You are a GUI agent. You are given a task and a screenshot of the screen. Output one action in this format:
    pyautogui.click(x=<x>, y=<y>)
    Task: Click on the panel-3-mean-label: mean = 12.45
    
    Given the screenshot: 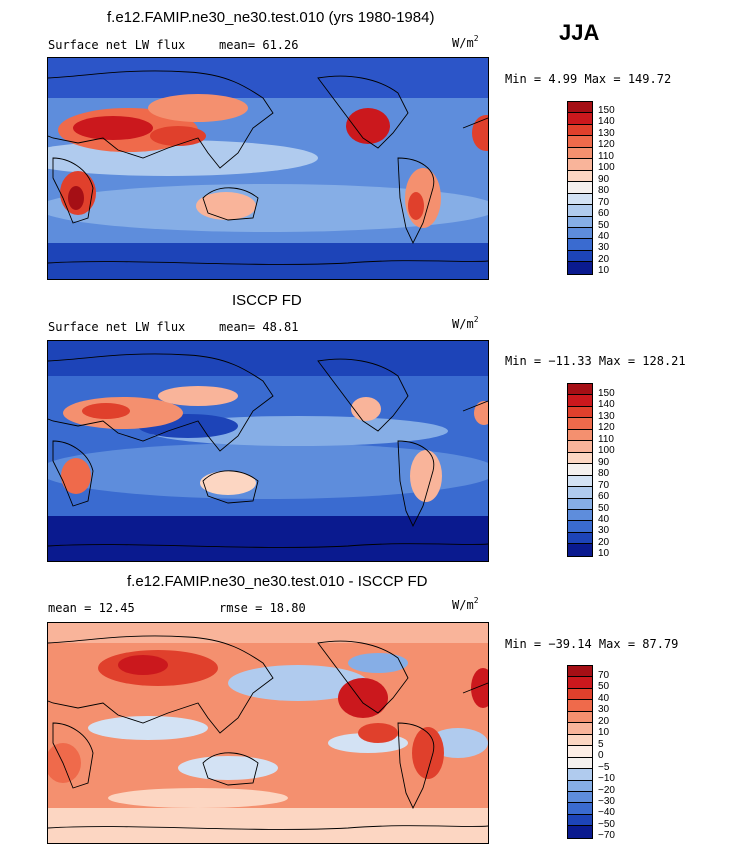 What is the action you would take?
    pyautogui.click(x=91, y=608)
    